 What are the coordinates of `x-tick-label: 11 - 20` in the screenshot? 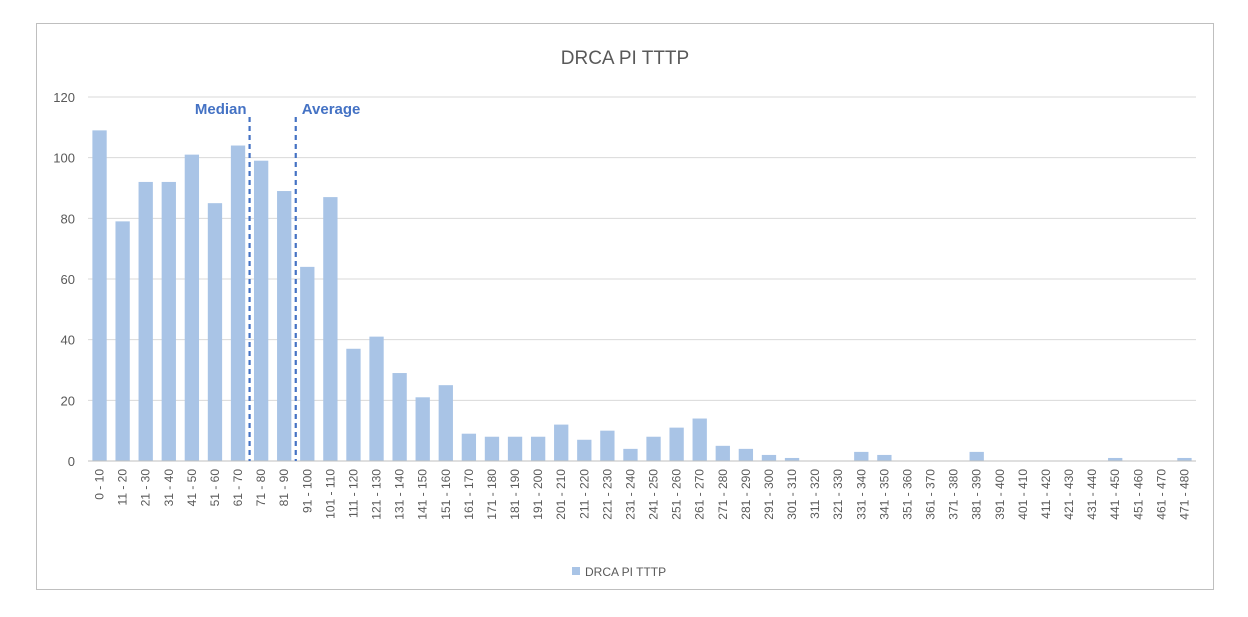 It's located at (123, 487).